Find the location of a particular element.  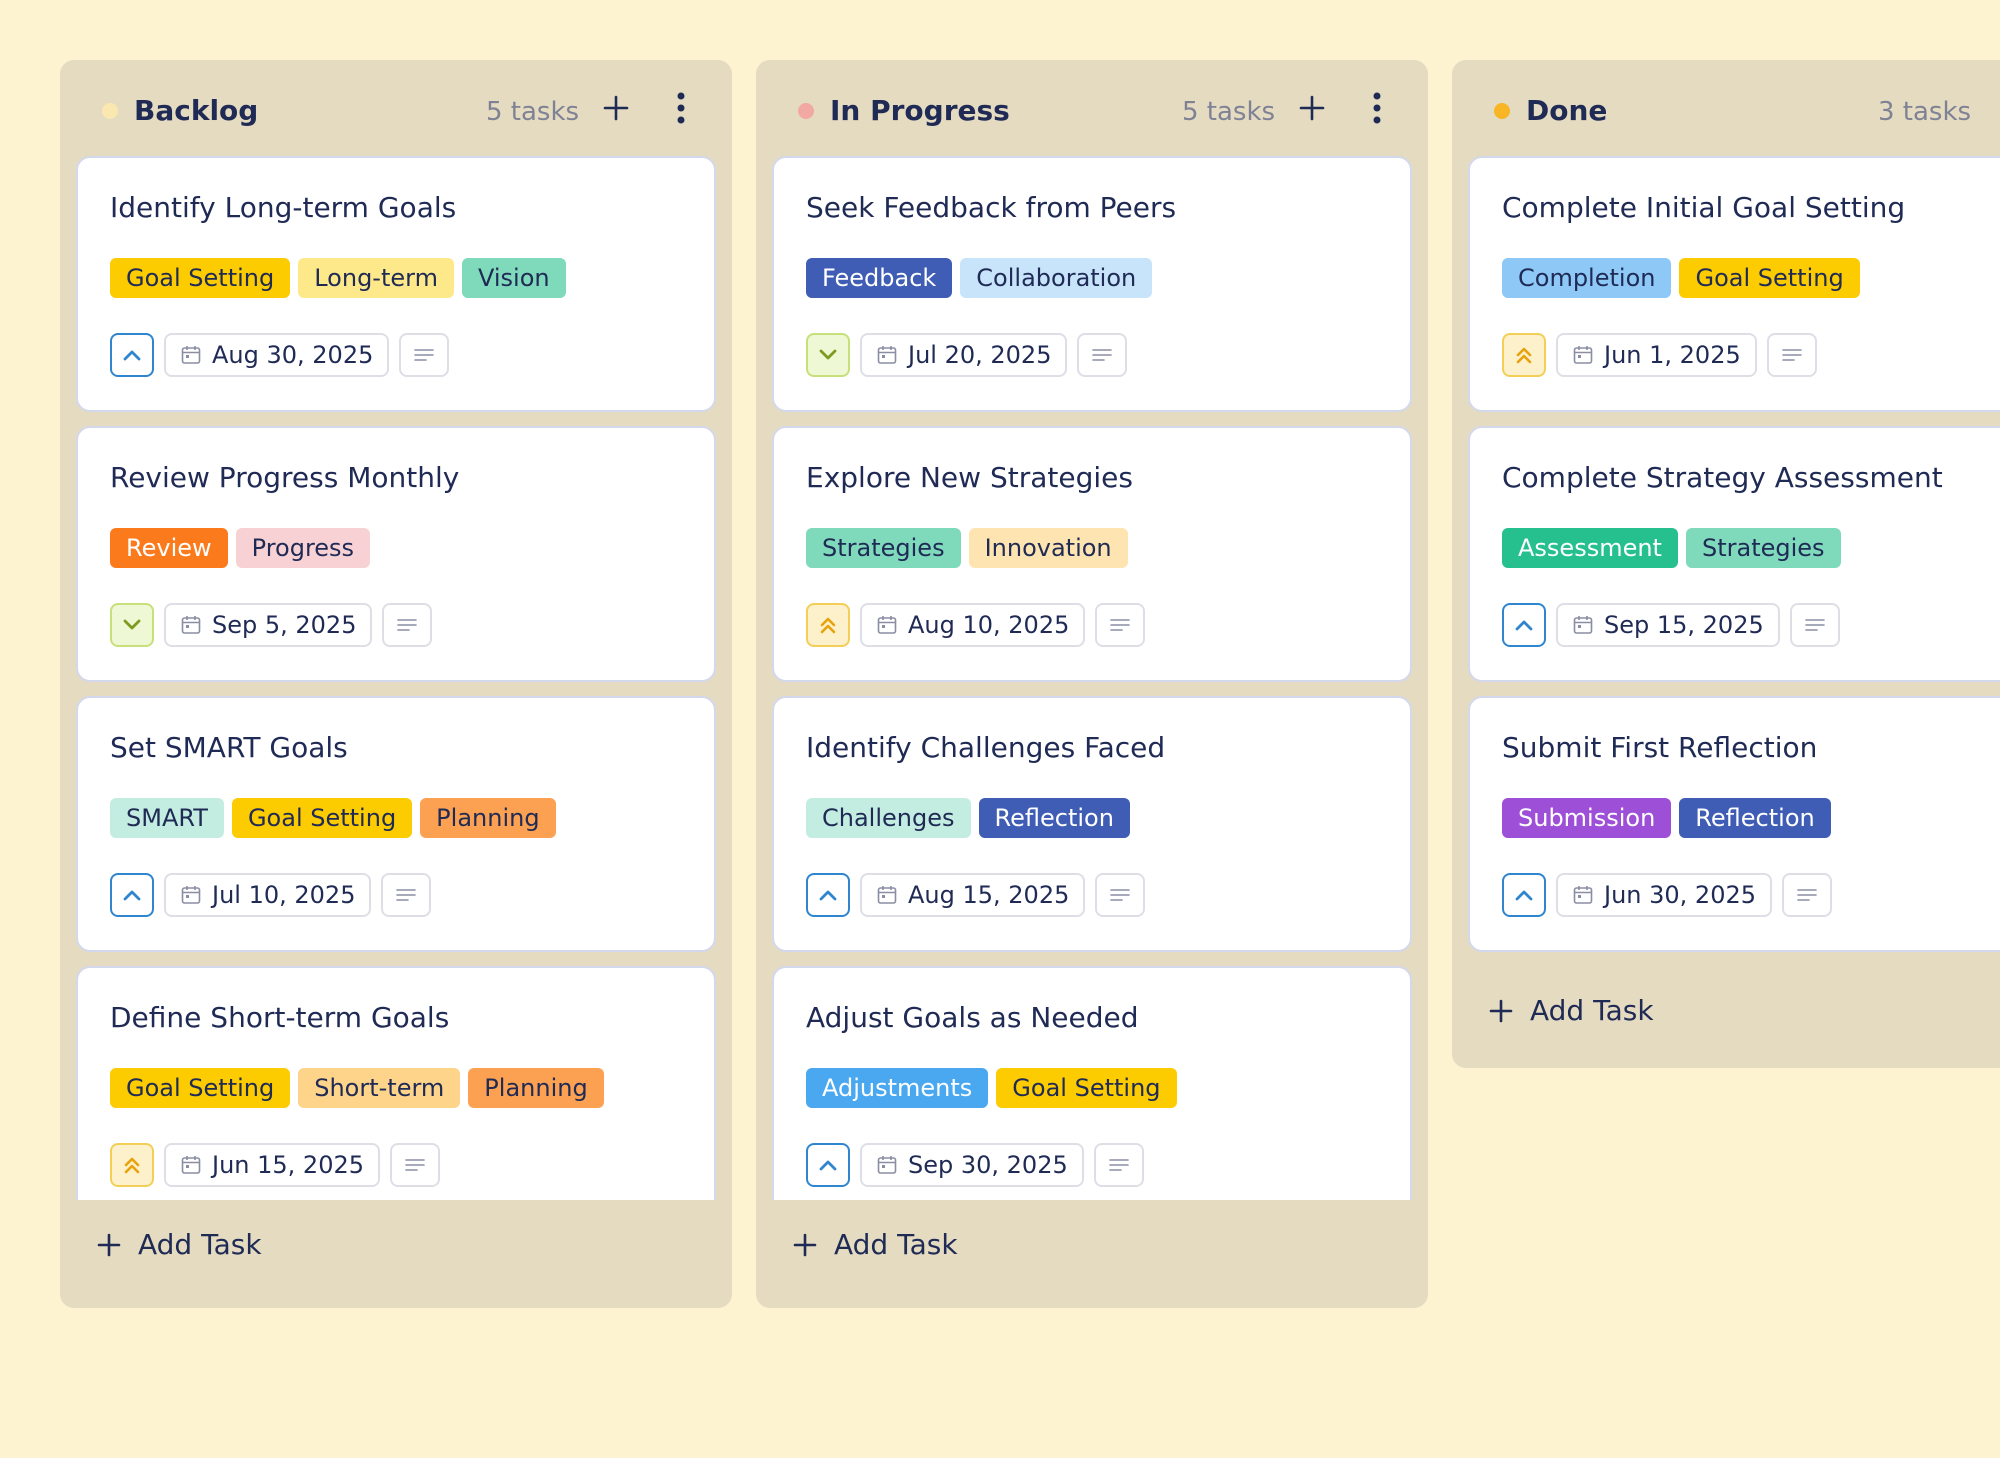

due-date-text: Sep 5, 2025 is located at coordinates (284, 625).